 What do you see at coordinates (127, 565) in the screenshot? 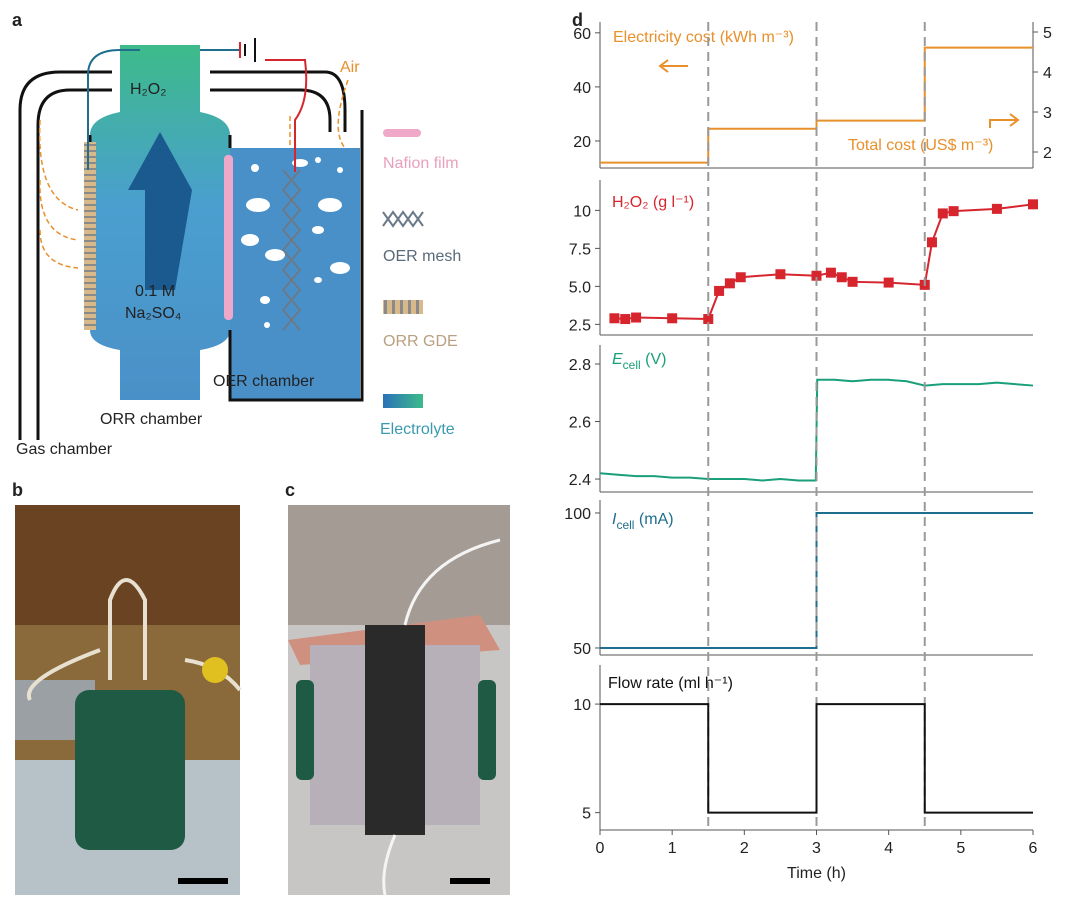
I see `photo-bg` at bounding box center [127, 565].